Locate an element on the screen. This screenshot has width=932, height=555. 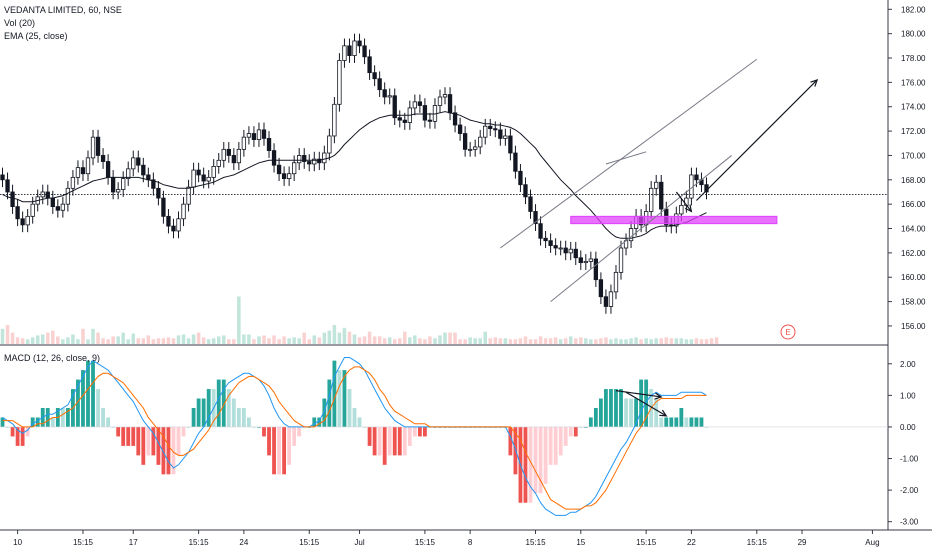
time-tick-label: 24 is located at coordinates (243, 542).